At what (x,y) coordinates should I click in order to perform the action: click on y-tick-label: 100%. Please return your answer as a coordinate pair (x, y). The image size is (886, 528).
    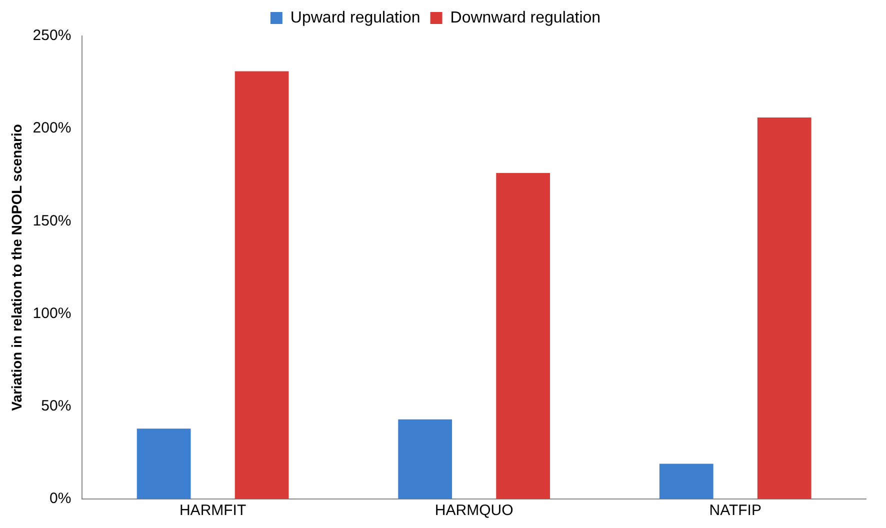
    Looking at the image, I should click on (52, 313).